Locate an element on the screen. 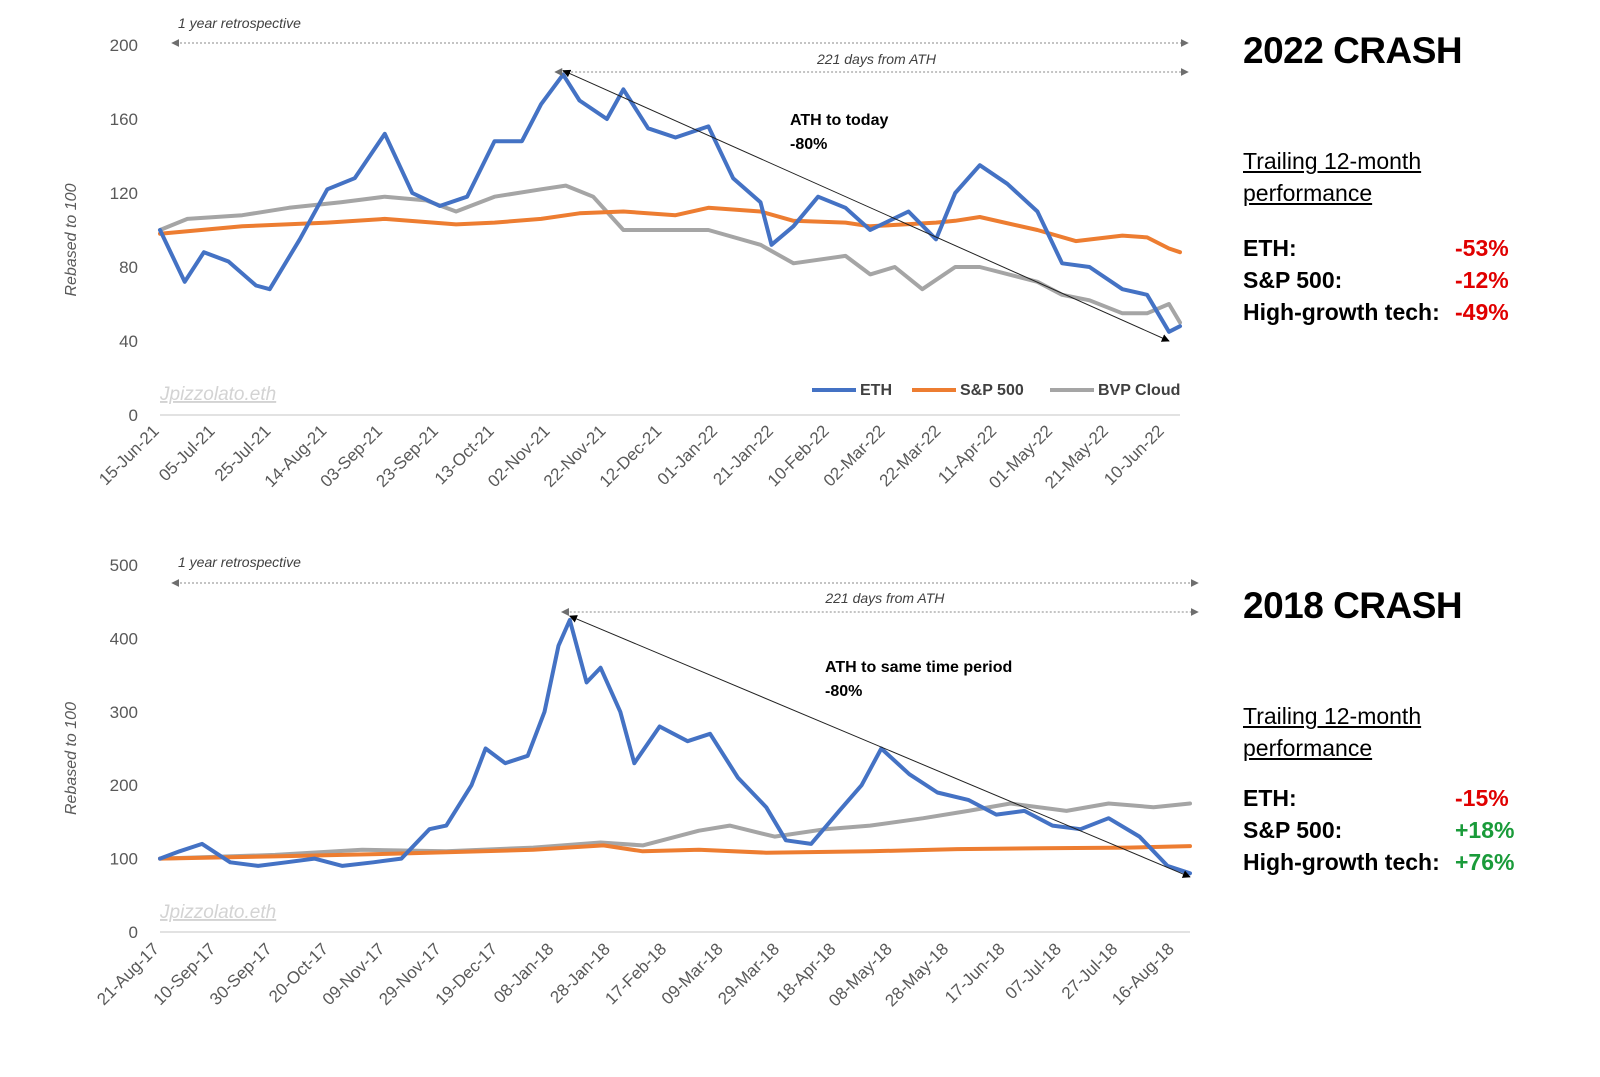 The height and width of the screenshot is (1077, 1600). x-tick-label: 29-Mar-18 is located at coordinates (748, 973).